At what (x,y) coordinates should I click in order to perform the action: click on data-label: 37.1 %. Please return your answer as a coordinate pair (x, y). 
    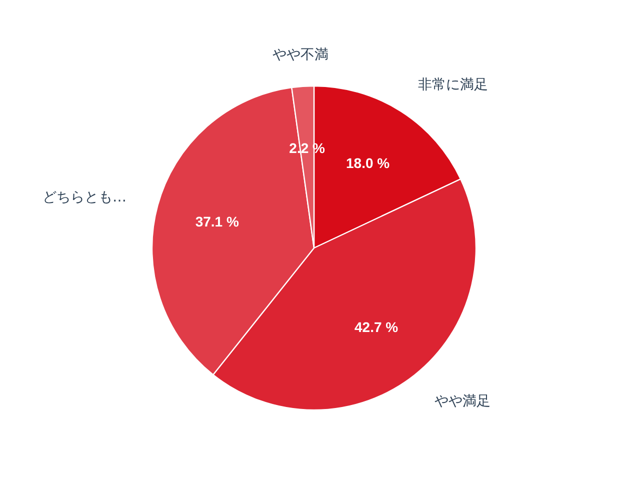
    Looking at the image, I should click on (217, 221).